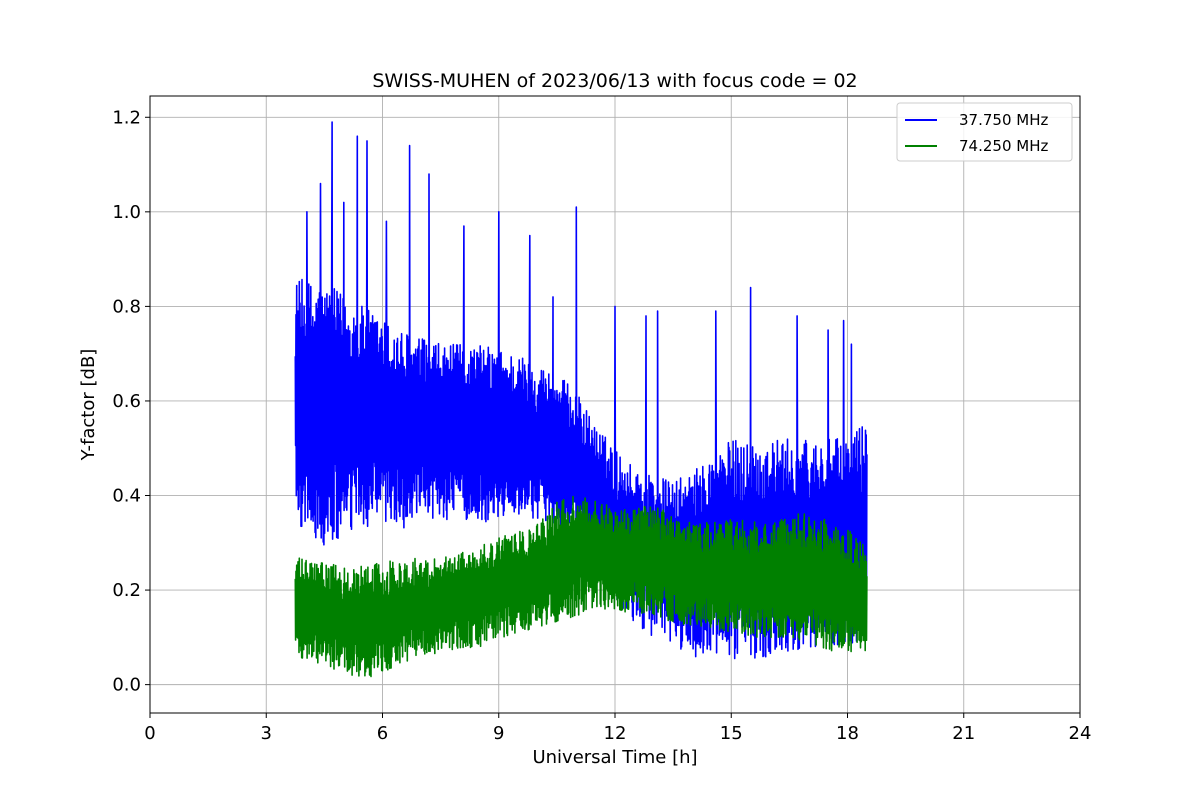 This screenshot has height=800, width=1200. What do you see at coordinates (1003, 146) in the screenshot?
I see `legend-entry: 74.250 MHz` at bounding box center [1003, 146].